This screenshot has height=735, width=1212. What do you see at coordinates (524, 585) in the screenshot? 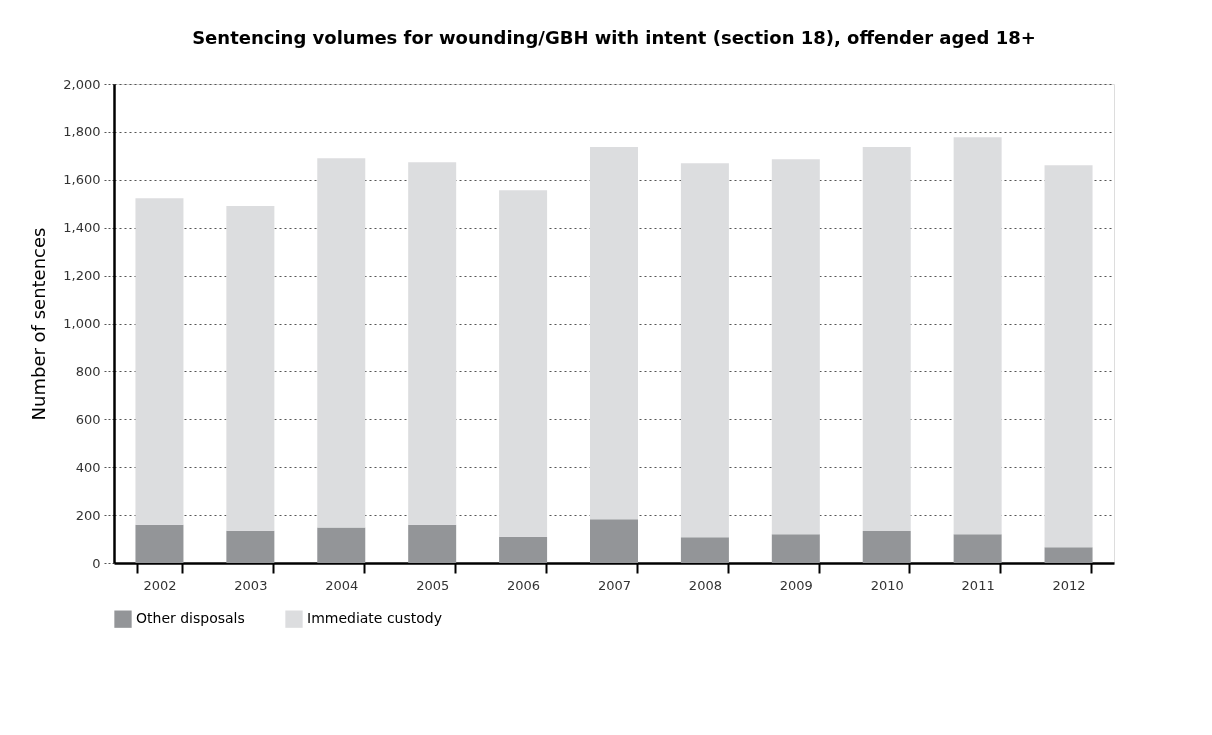
I see `x-tick-label: 2006` at bounding box center [524, 585].